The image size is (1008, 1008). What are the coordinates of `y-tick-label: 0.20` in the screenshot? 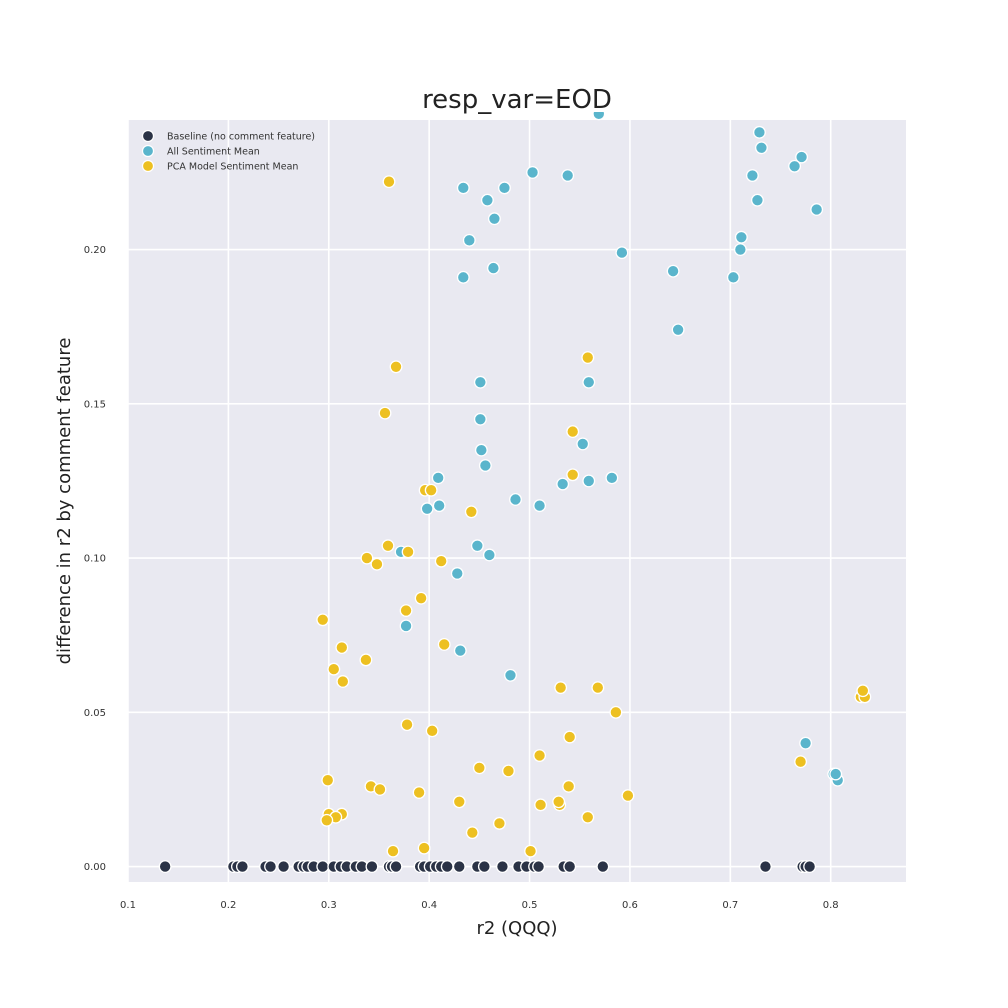 It's located at (95, 250).